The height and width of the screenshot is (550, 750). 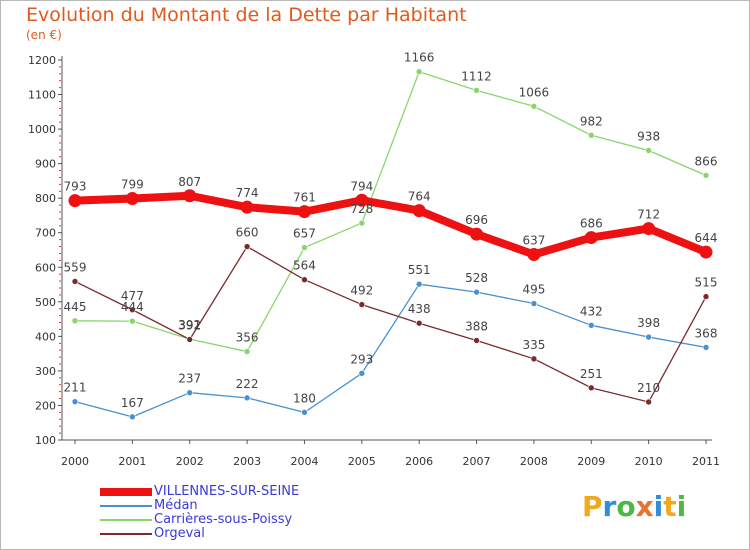 What do you see at coordinates (132, 185) in the screenshot?
I see `data-label: 799` at bounding box center [132, 185].